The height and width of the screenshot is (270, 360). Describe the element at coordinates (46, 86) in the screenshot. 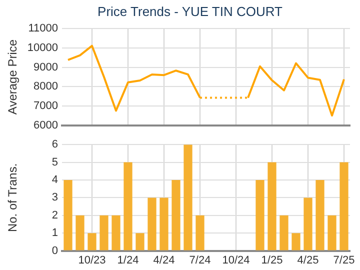

I see `y-tick-label: 8000` at that location.